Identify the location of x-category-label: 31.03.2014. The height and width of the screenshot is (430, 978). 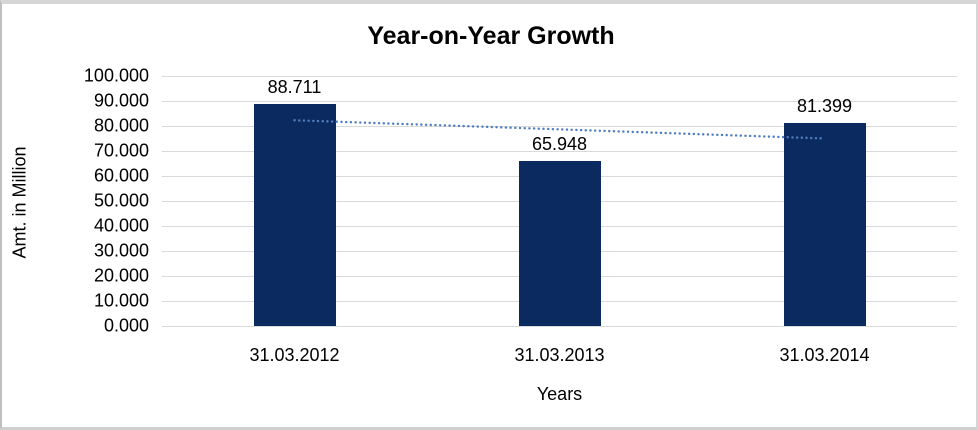
(824, 355).